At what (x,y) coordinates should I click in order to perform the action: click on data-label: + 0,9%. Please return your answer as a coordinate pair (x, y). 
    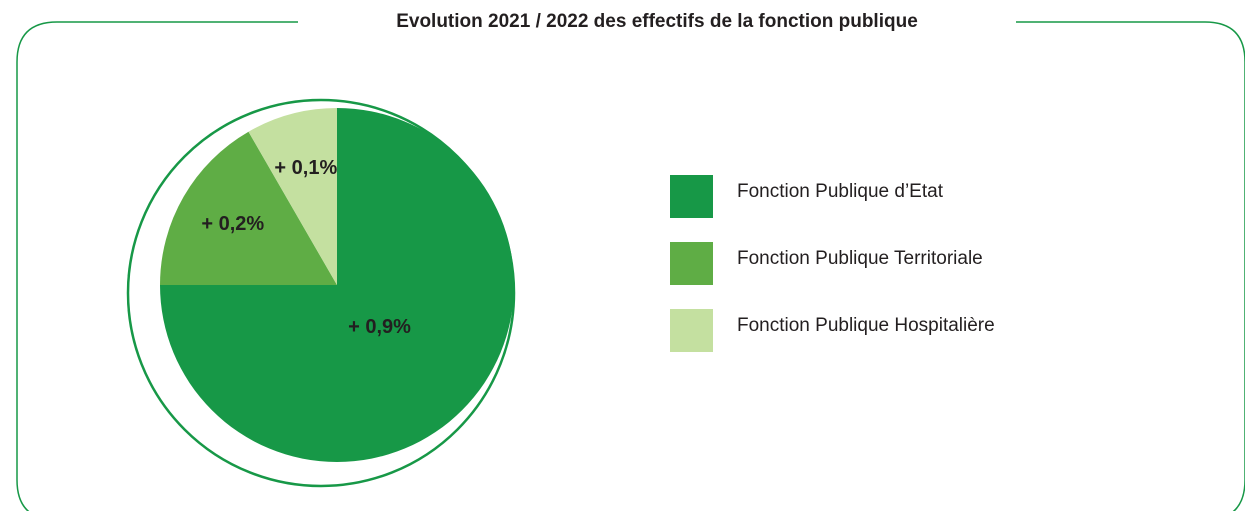
    Looking at the image, I should click on (379, 327).